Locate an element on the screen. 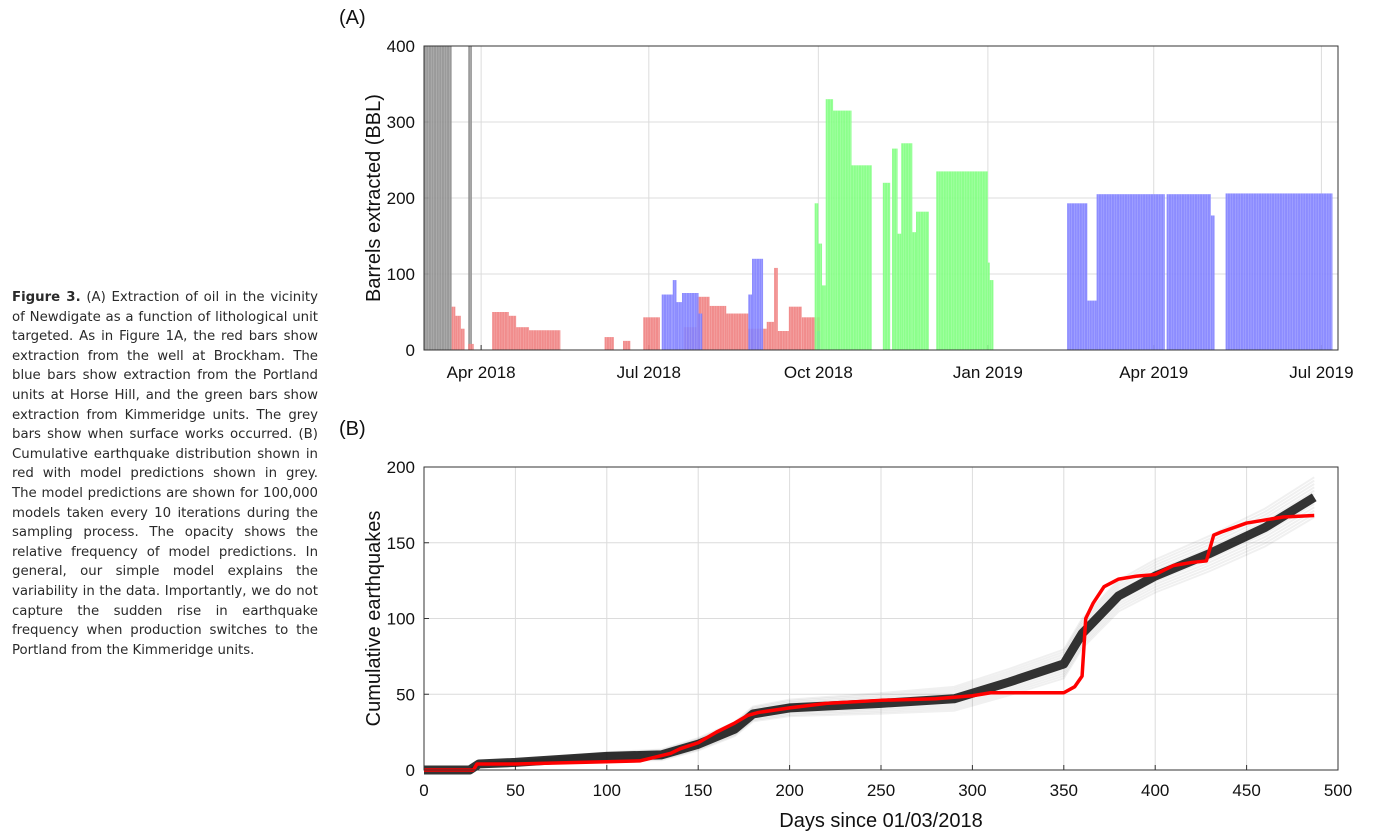  b-xtick-label: 0 is located at coordinates (423, 790).